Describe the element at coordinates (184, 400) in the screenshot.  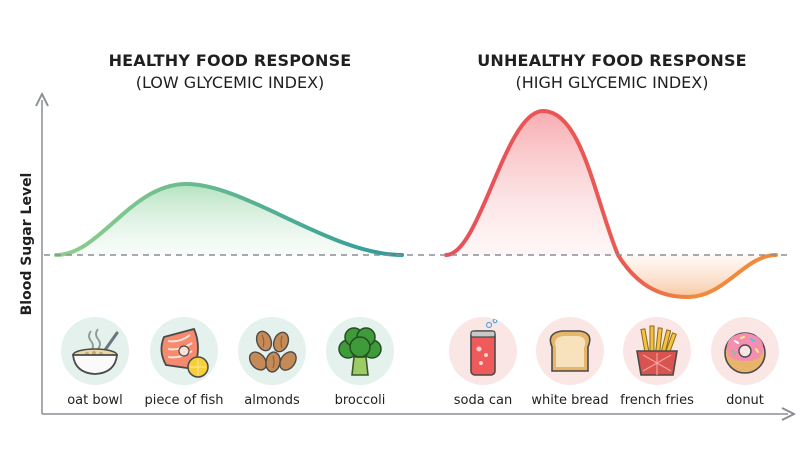
I see `food-label: piece of fish` at that location.